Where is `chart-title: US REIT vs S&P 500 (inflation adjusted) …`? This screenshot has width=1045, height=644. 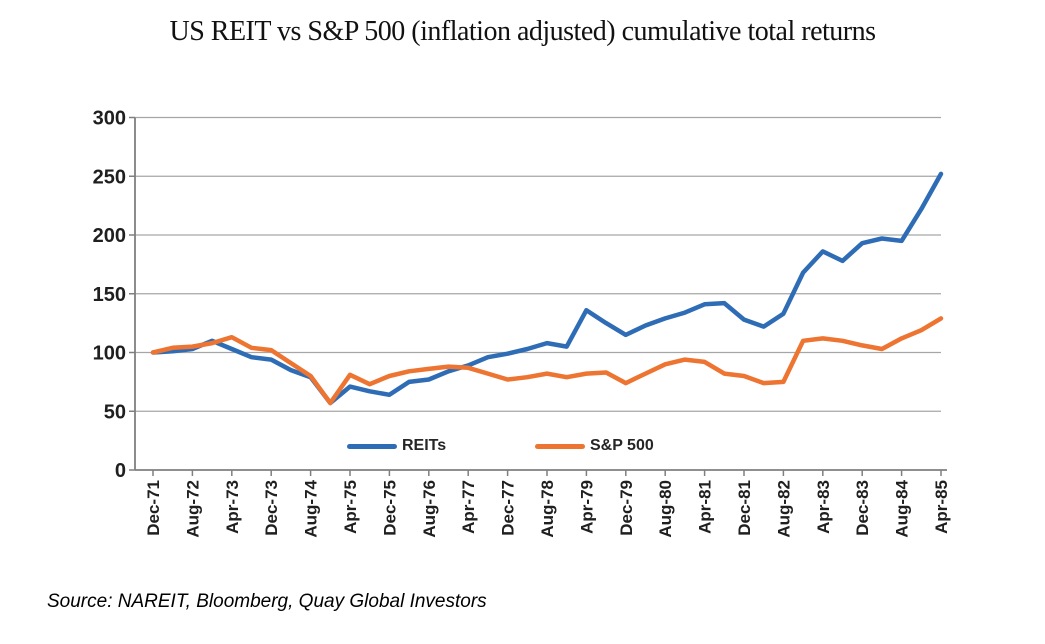
chart-title: US REIT vs S&P 500 (inflation adjusted) … is located at coordinates (522, 31).